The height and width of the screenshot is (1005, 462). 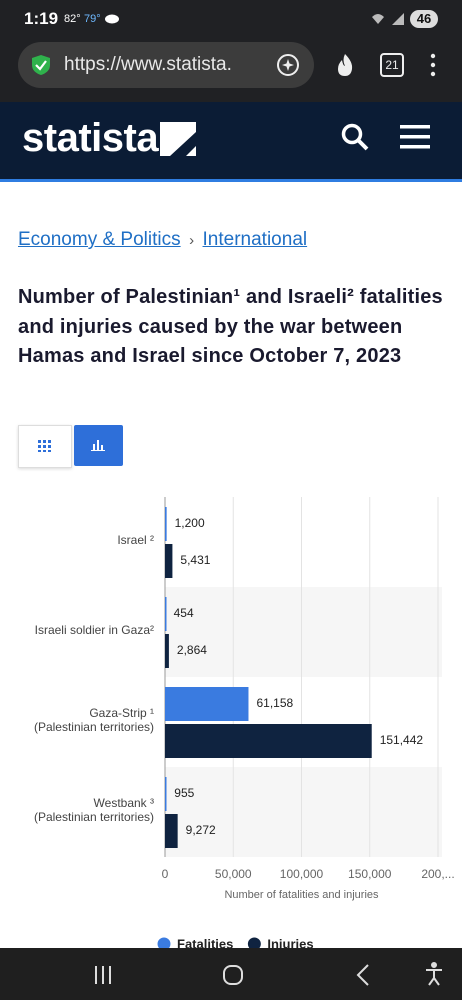 I want to click on x-tick-label: 150,000, so click(x=370, y=874).